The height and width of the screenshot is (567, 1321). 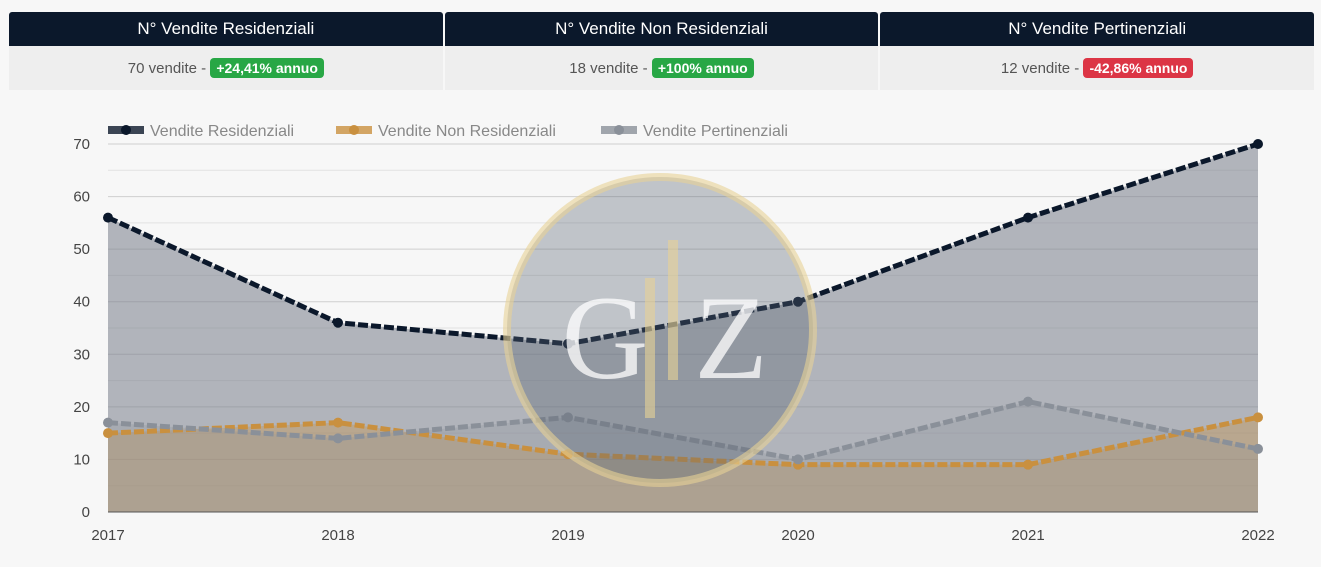 What do you see at coordinates (1040, 68) in the screenshot?
I see `card-count: 12 vendite -` at bounding box center [1040, 68].